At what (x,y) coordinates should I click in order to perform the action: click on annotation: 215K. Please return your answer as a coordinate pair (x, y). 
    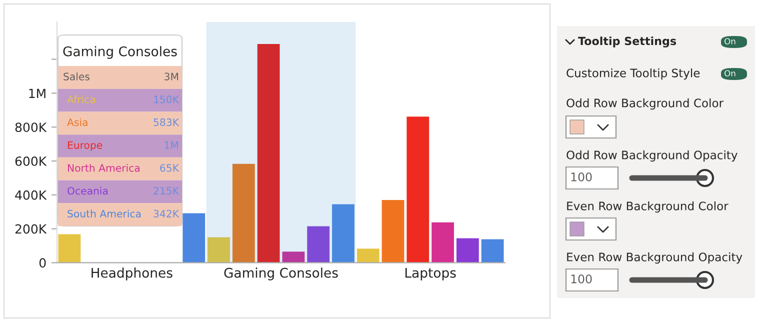
    Looking at the image, I should click on (167, 190).